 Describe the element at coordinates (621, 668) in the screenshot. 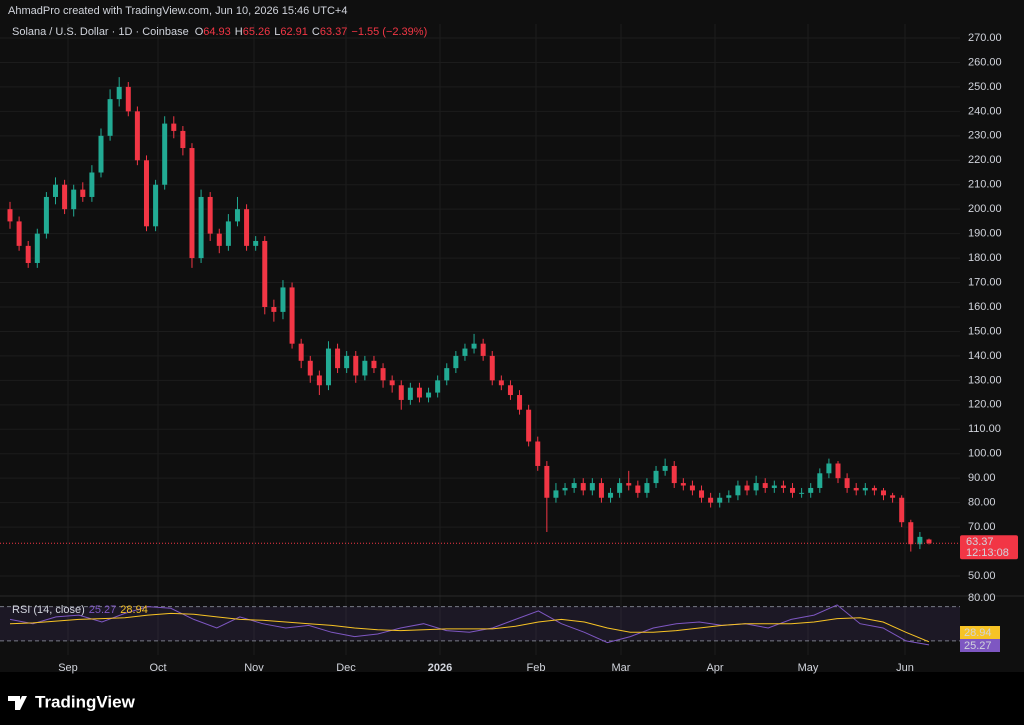

I see `x-tick-label: Mar` at that location.